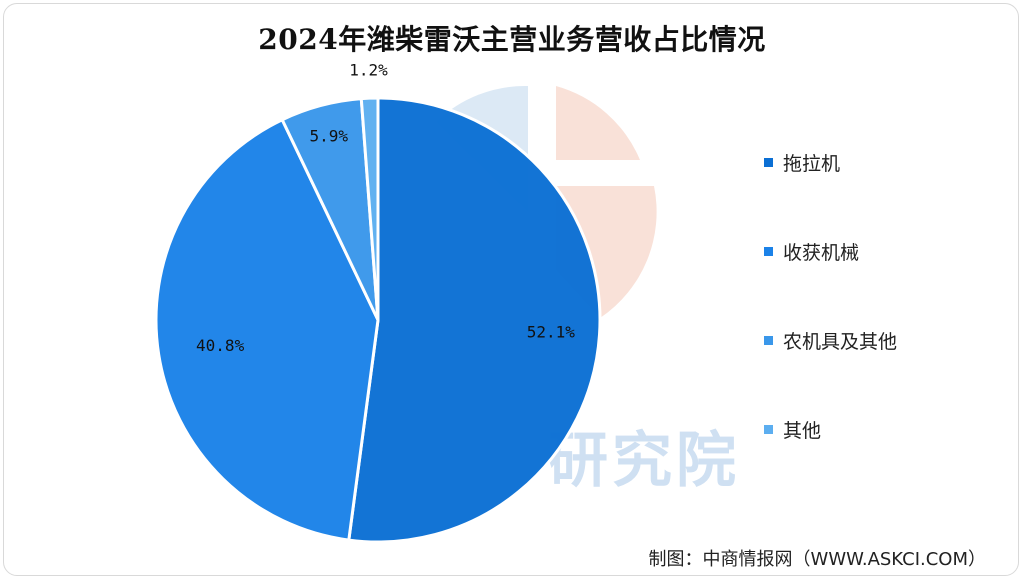 This screenshot has width=1024, height=581. I want to click on slice-label-2: 40.8%, so click(220, 345).